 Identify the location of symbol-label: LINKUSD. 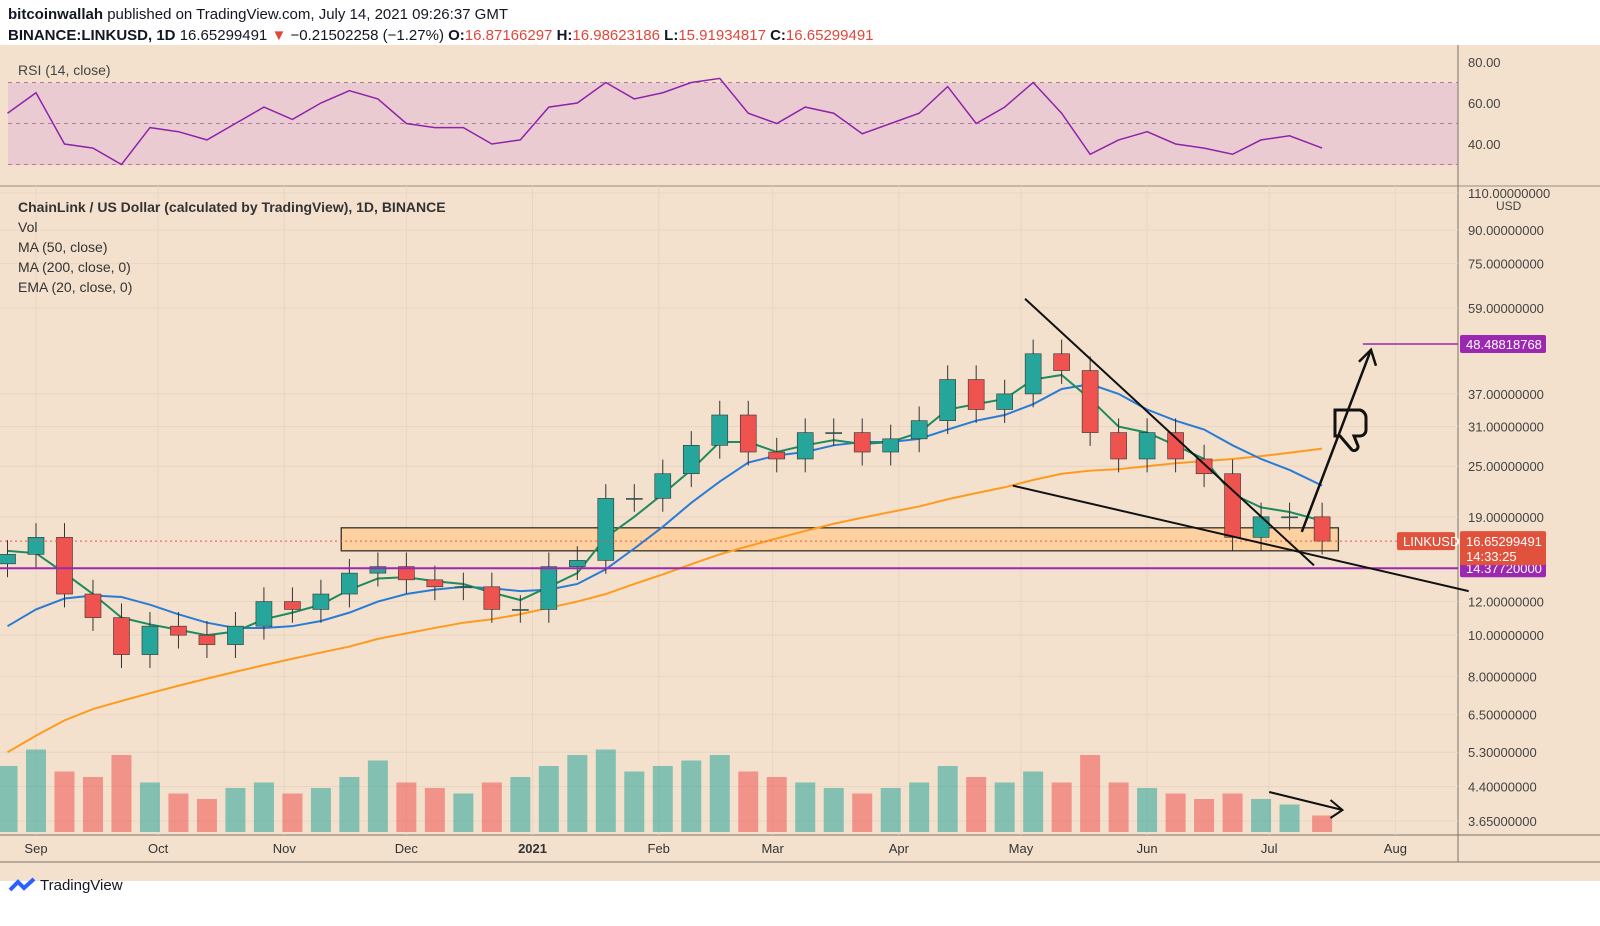
(1431, 541).